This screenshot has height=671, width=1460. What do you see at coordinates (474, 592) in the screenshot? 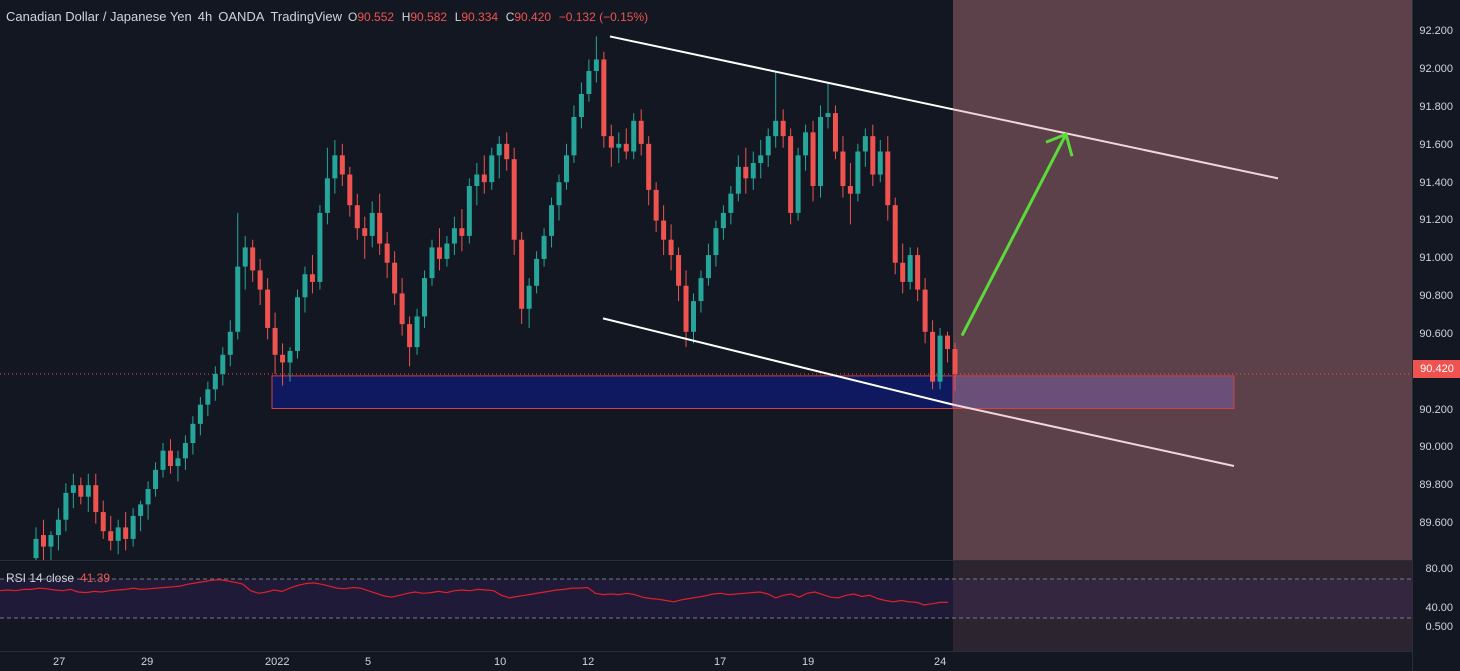
I see `rsi-line` at bounding box center [474, 592].